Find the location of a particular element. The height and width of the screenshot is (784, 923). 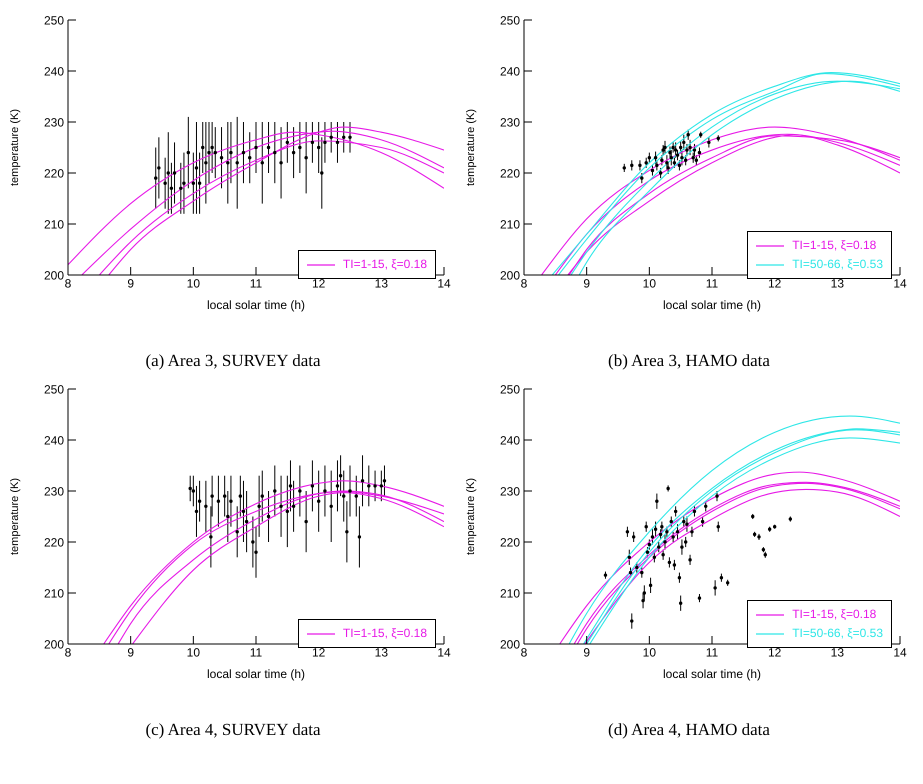

text: (c) Area 4, SURVEY data is located at coordinates (233, 730).